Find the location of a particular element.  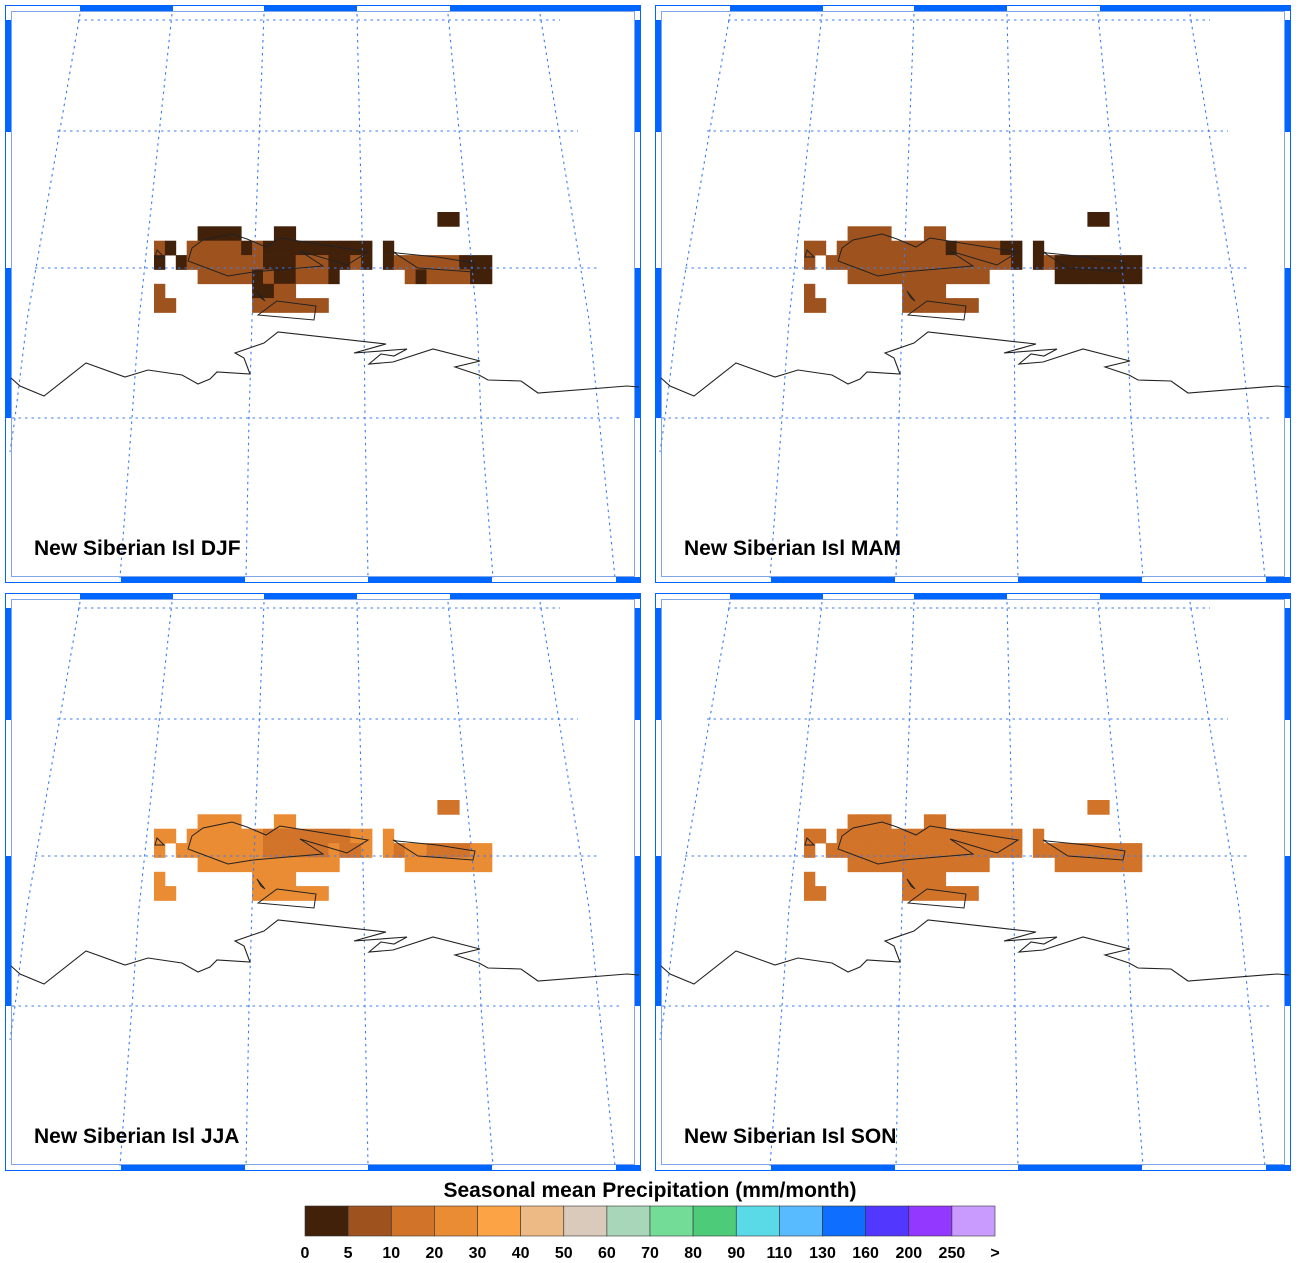

colorbar-tick-label: 30 is located at coordinates (478, 1253).